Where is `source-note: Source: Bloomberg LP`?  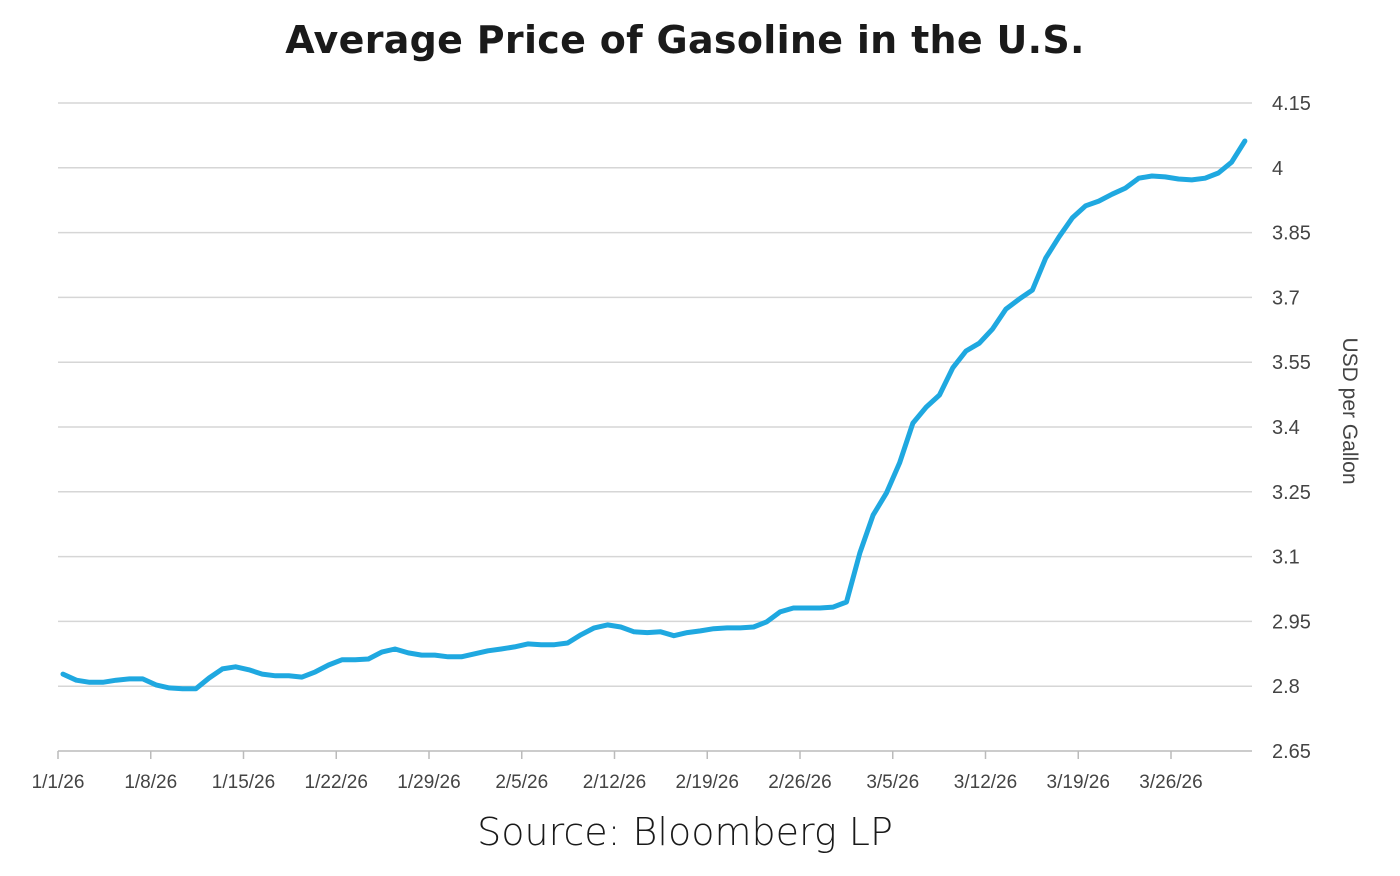
source-note: Source: Bloomberg LP is located at coordinates (685, 832).